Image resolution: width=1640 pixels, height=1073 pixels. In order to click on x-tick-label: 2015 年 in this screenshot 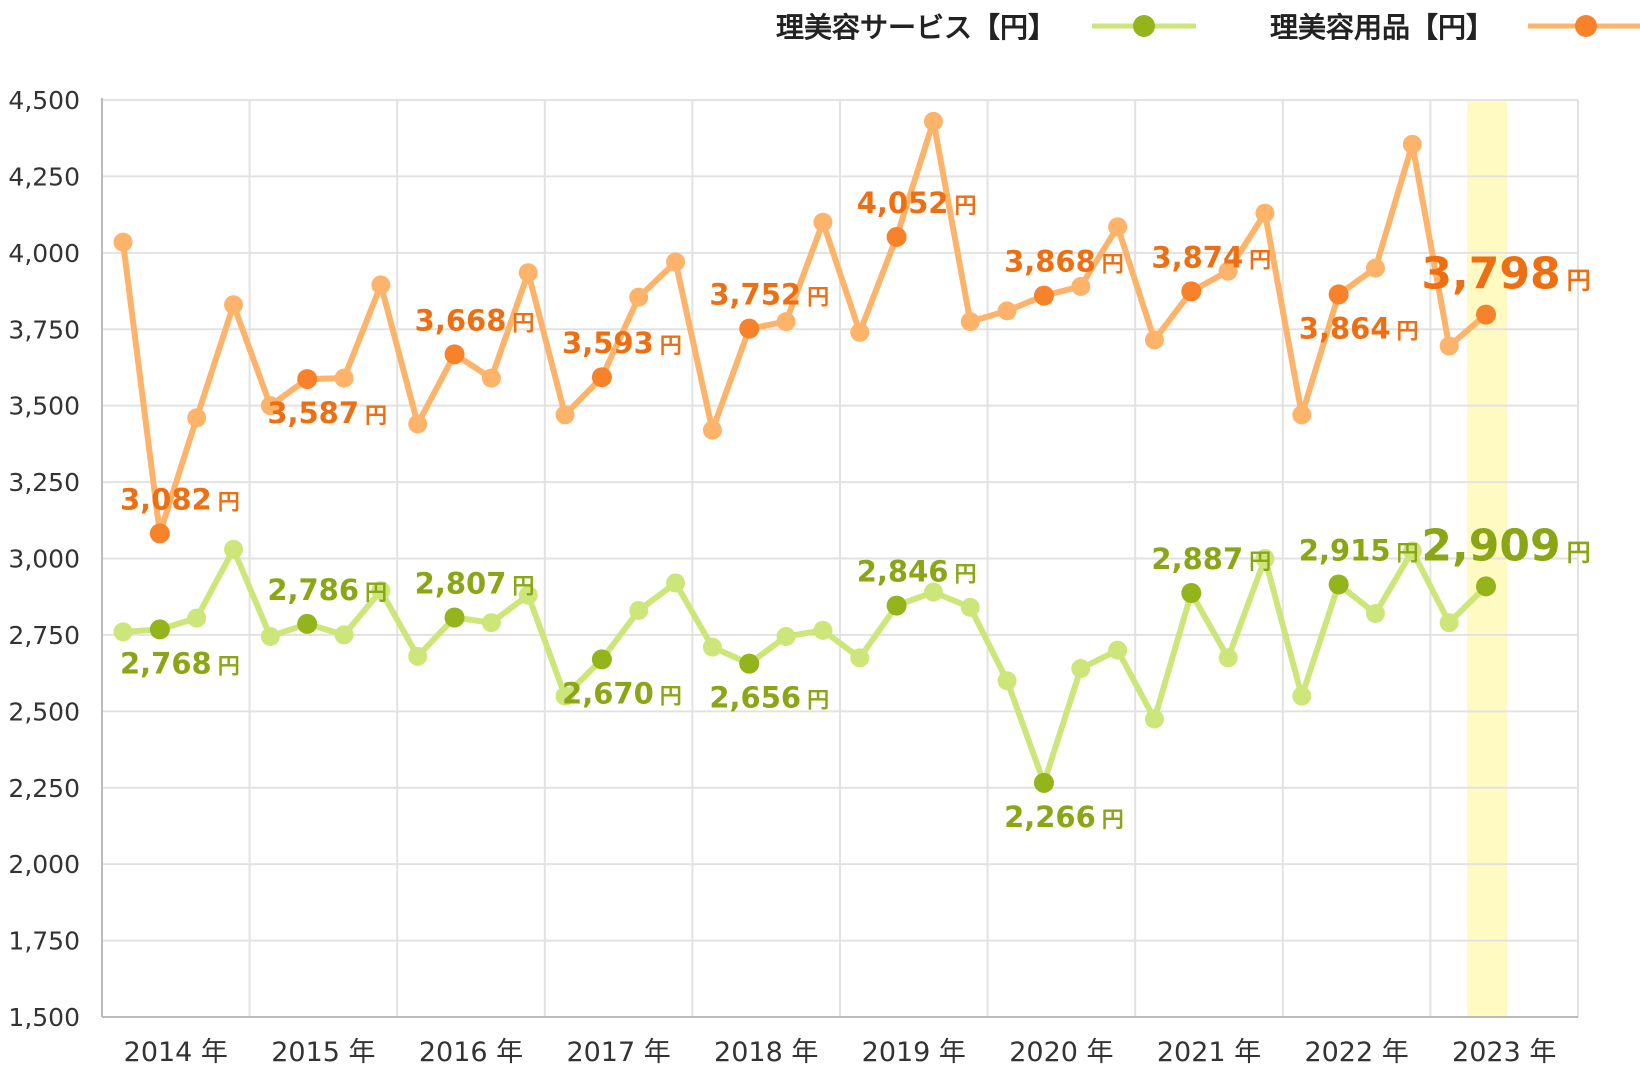, I will do `click(323, 1052)`.